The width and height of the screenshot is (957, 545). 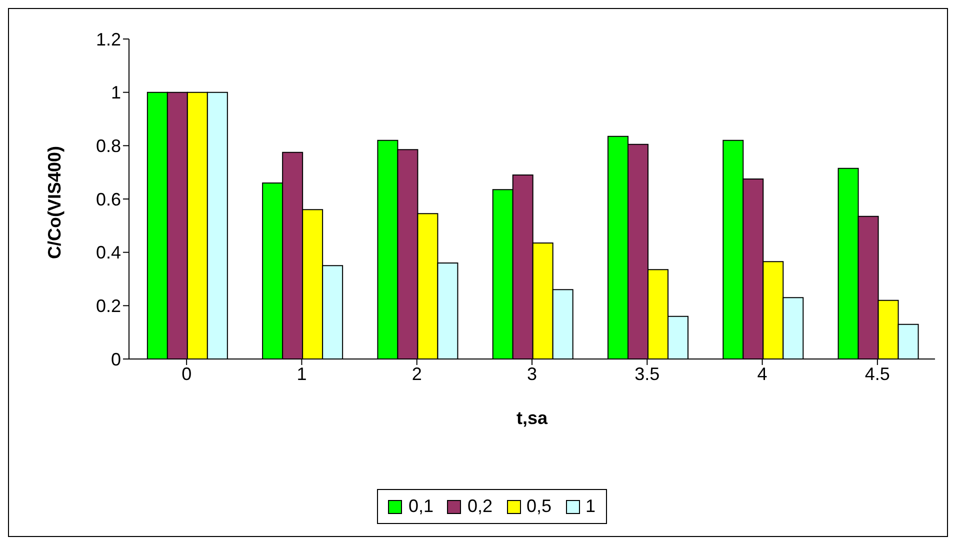 I want to click on x-axis-title: t,sa, so click(x=532, y=418).